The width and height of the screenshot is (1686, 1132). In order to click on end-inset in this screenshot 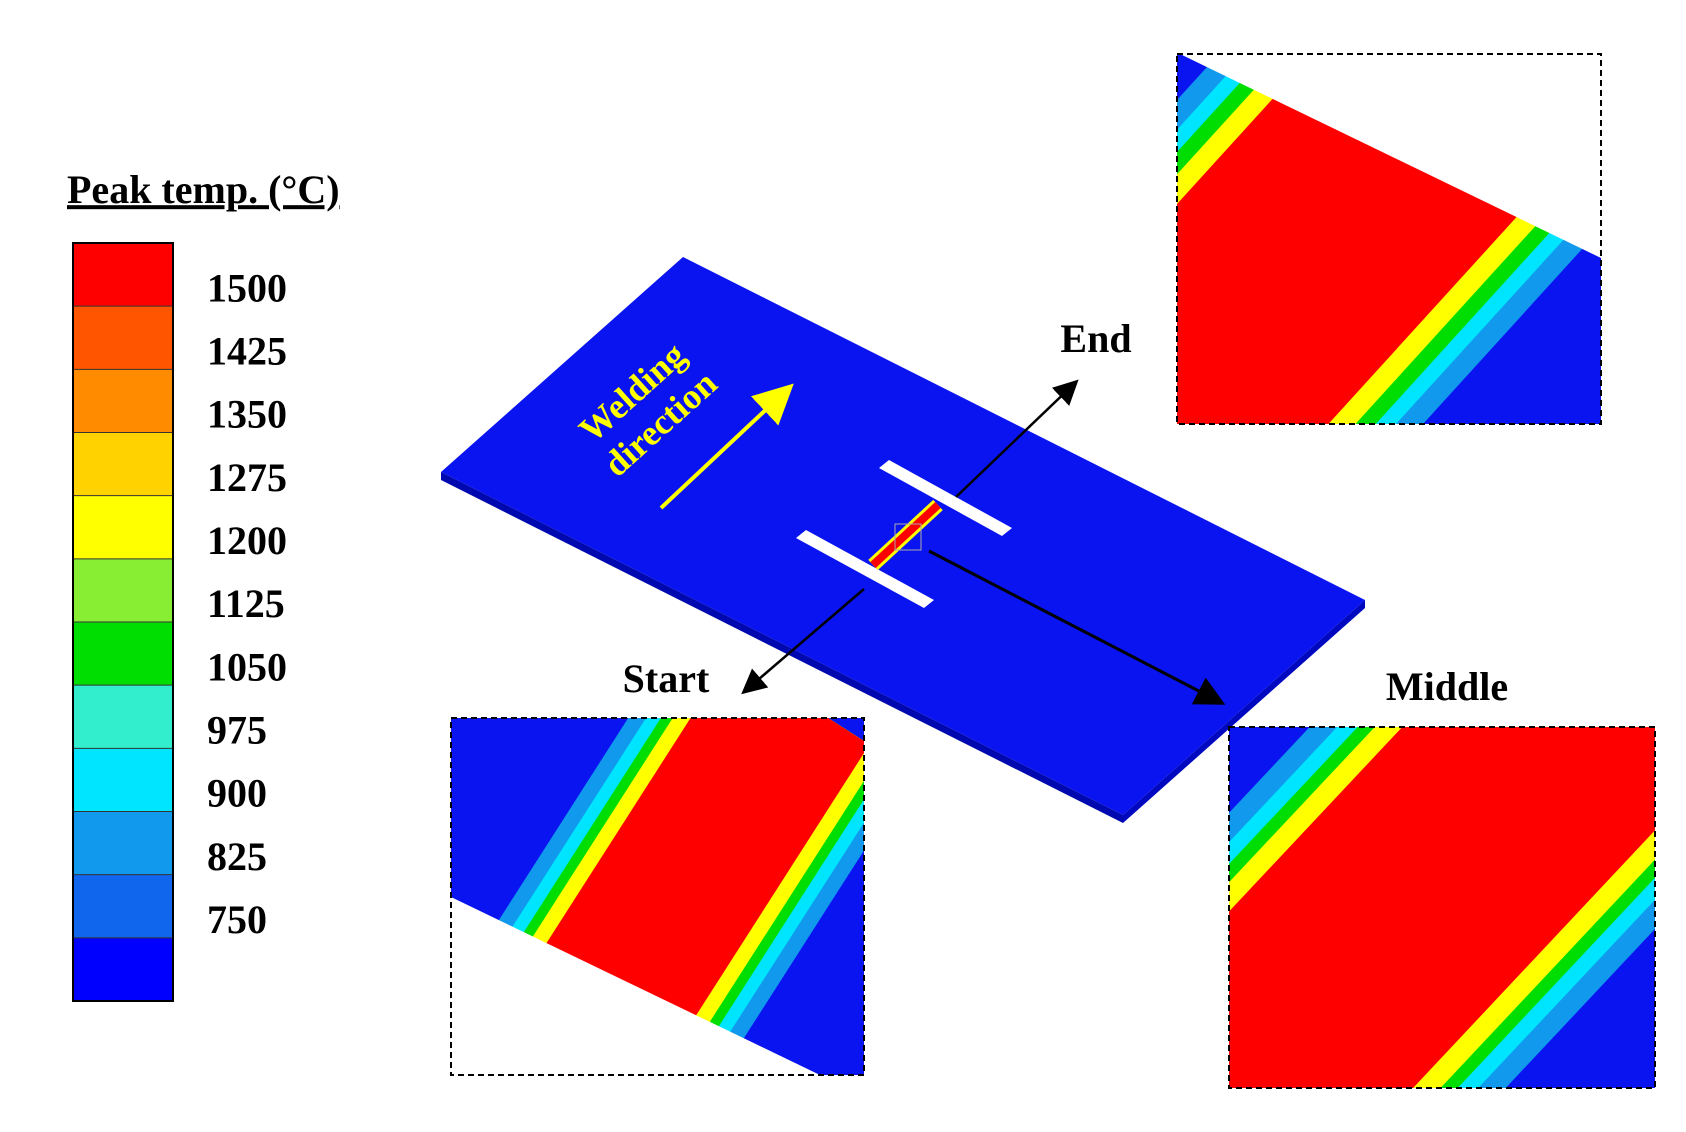, I will do `click(1389, 239)`.